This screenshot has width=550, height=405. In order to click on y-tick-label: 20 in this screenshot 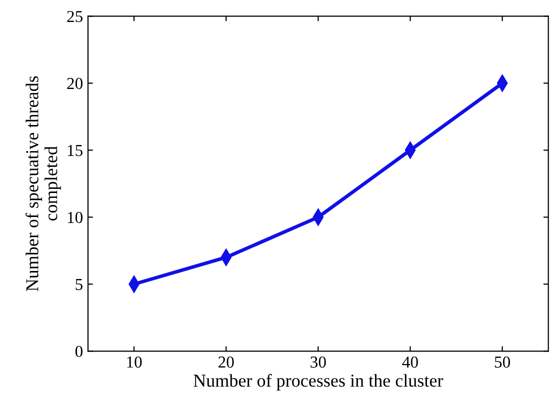, I will do `click(75, 84)`.